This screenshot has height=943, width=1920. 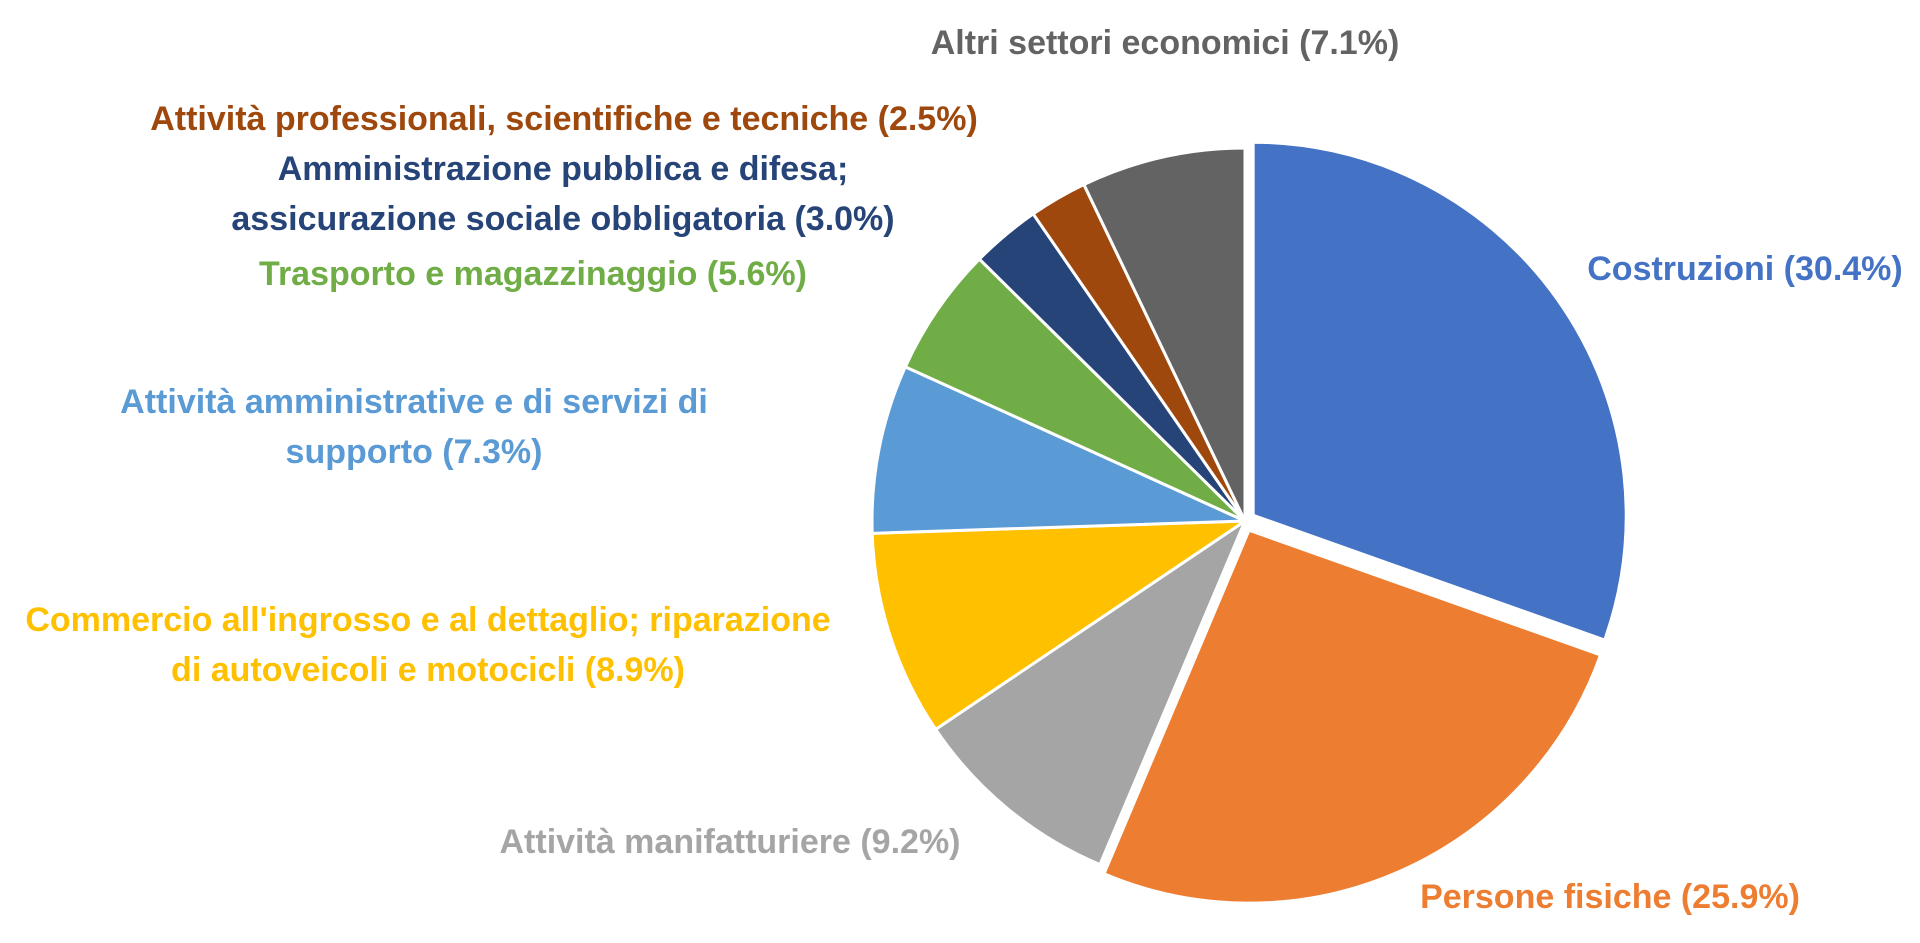 I want to click on pie-slice-altri-settori-economici, so click(x=1164, y=334).